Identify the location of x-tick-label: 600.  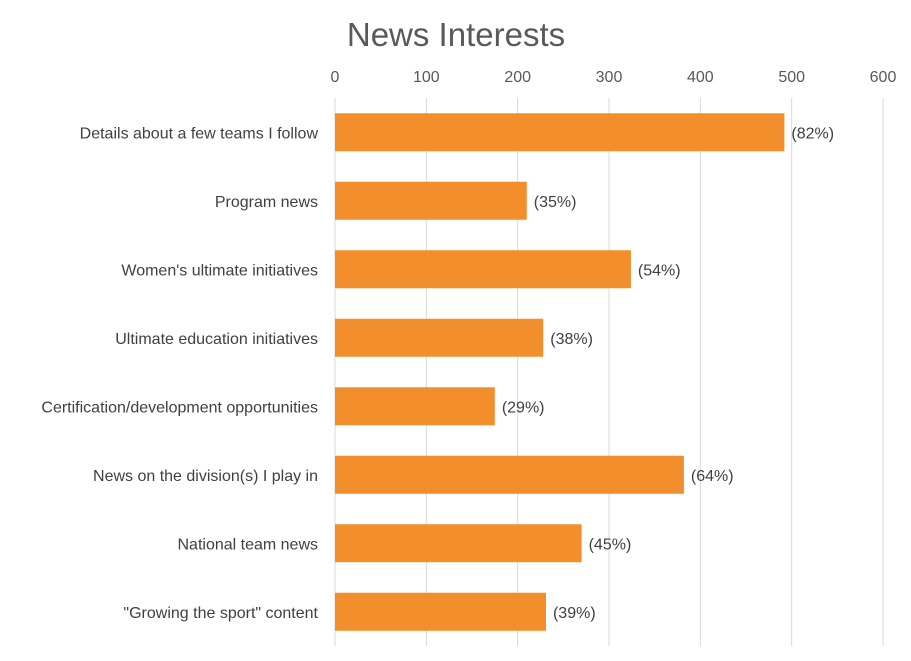
(883, 77).